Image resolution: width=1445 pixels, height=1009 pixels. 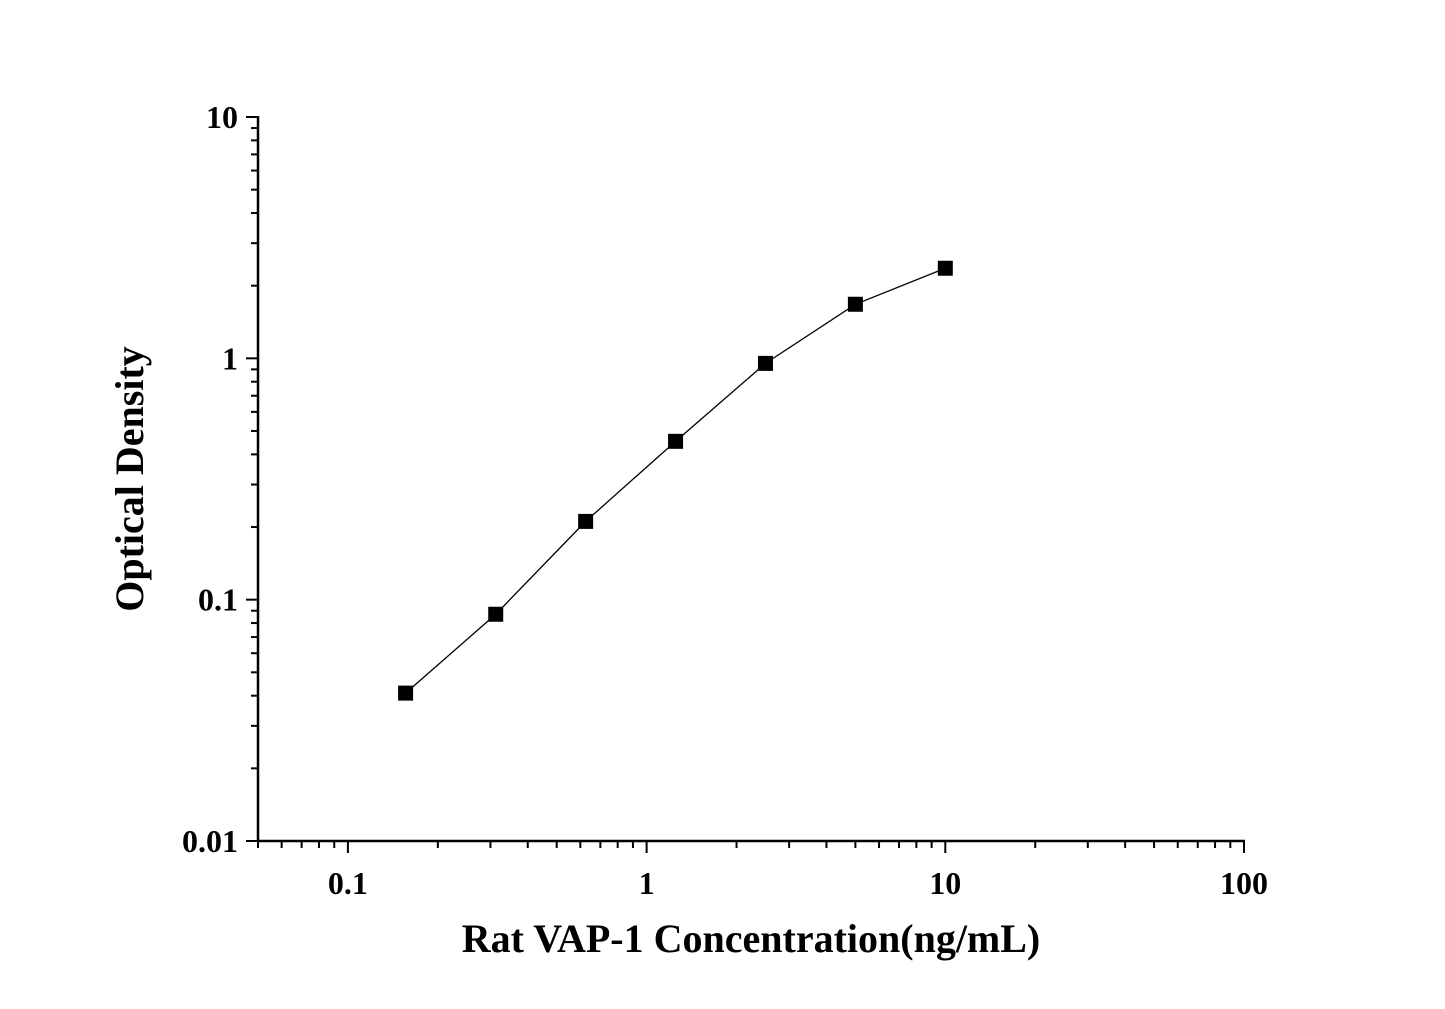 I want to click on y-tick-label: 0.1, so click(x=218, y=600).